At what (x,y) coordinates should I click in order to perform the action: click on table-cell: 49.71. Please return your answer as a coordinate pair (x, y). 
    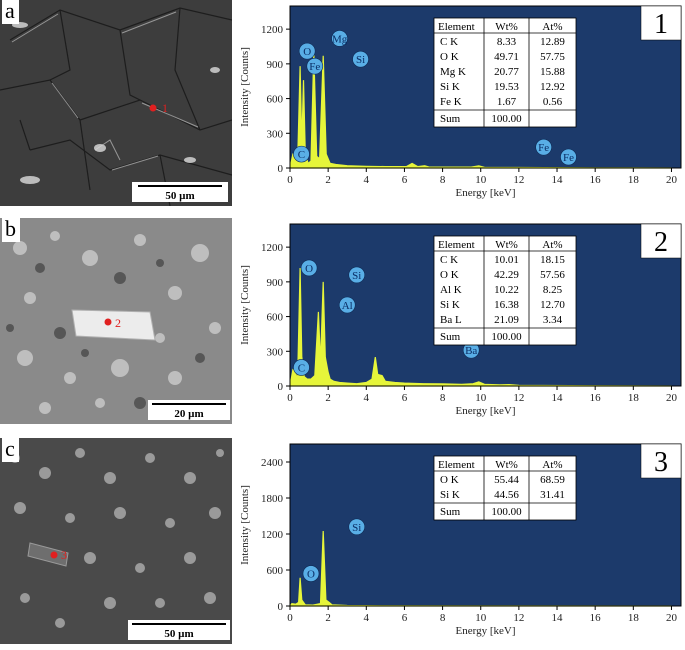
    Looking at the image, I should click on (506, 57).